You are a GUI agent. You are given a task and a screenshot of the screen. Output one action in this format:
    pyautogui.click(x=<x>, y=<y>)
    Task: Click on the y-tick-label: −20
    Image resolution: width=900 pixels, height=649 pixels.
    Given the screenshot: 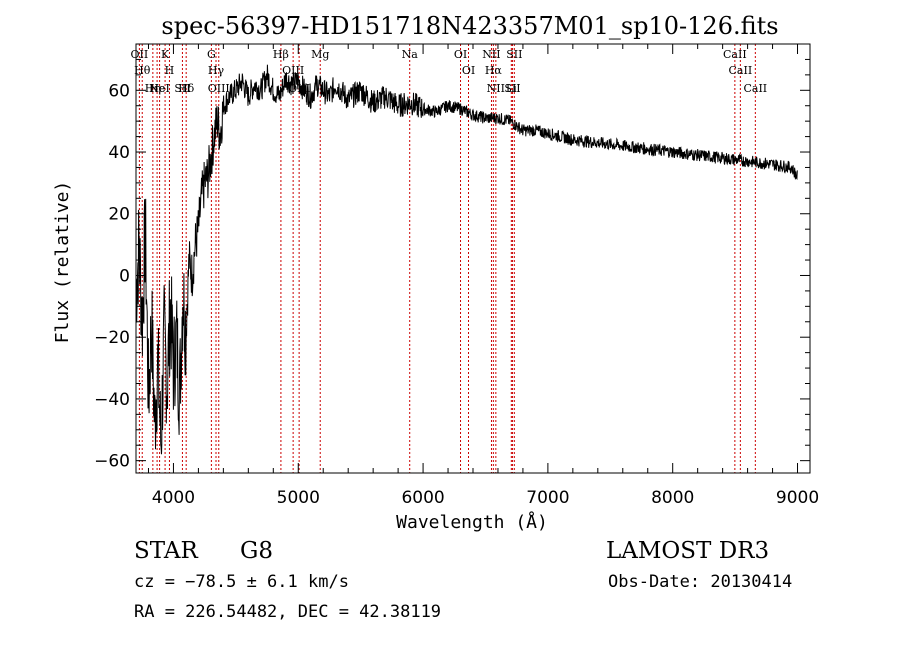 What is the action you would take?
    pyautogui.click(x=112, y=338)
    